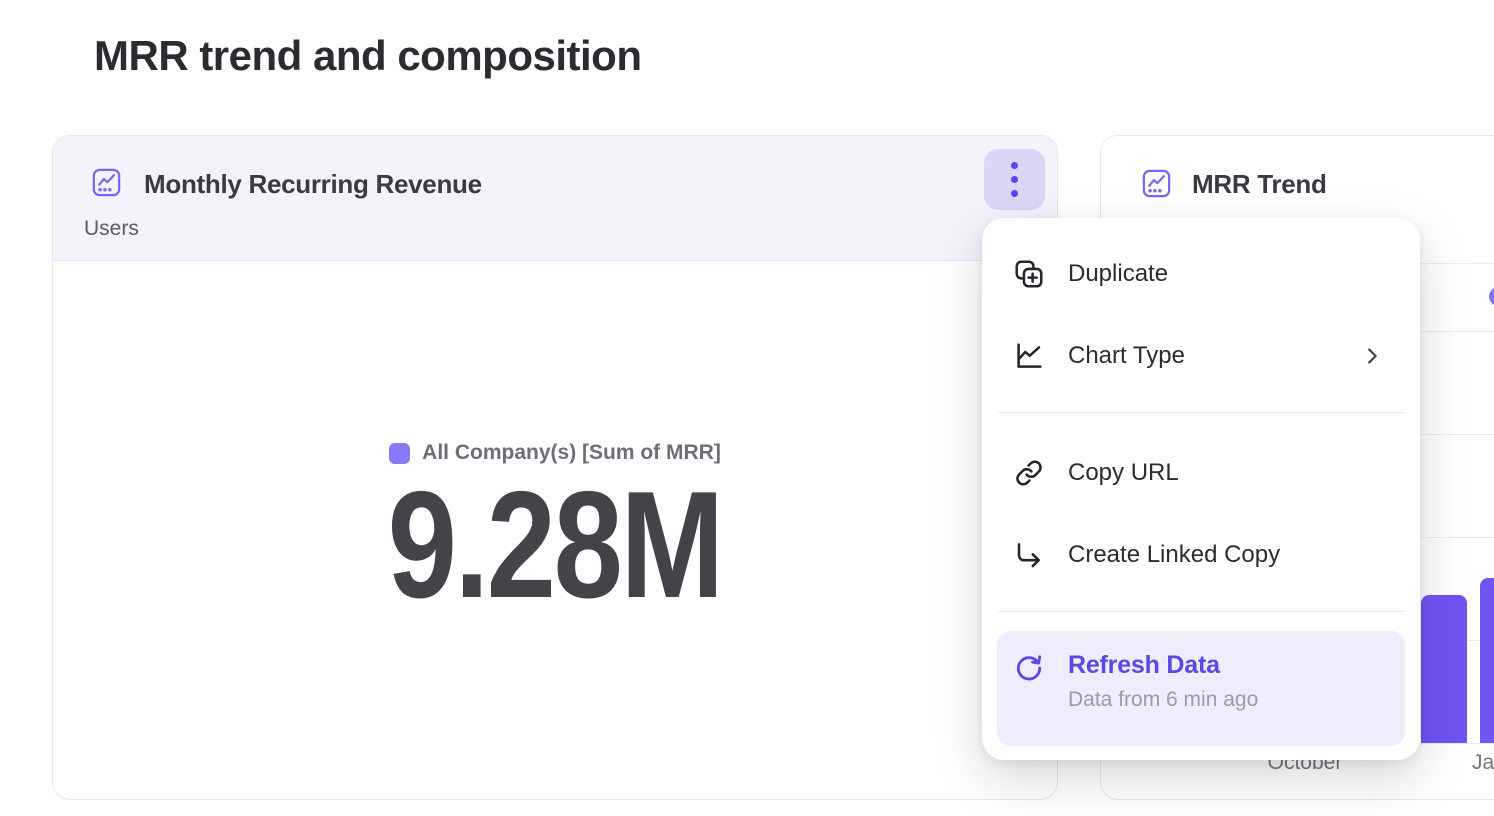 This screenshot has width=1494, height=816. Describe the element at coordinates (1297, 200) in the screenshot. I see `trend-card-header: MRR Trend` at that location.